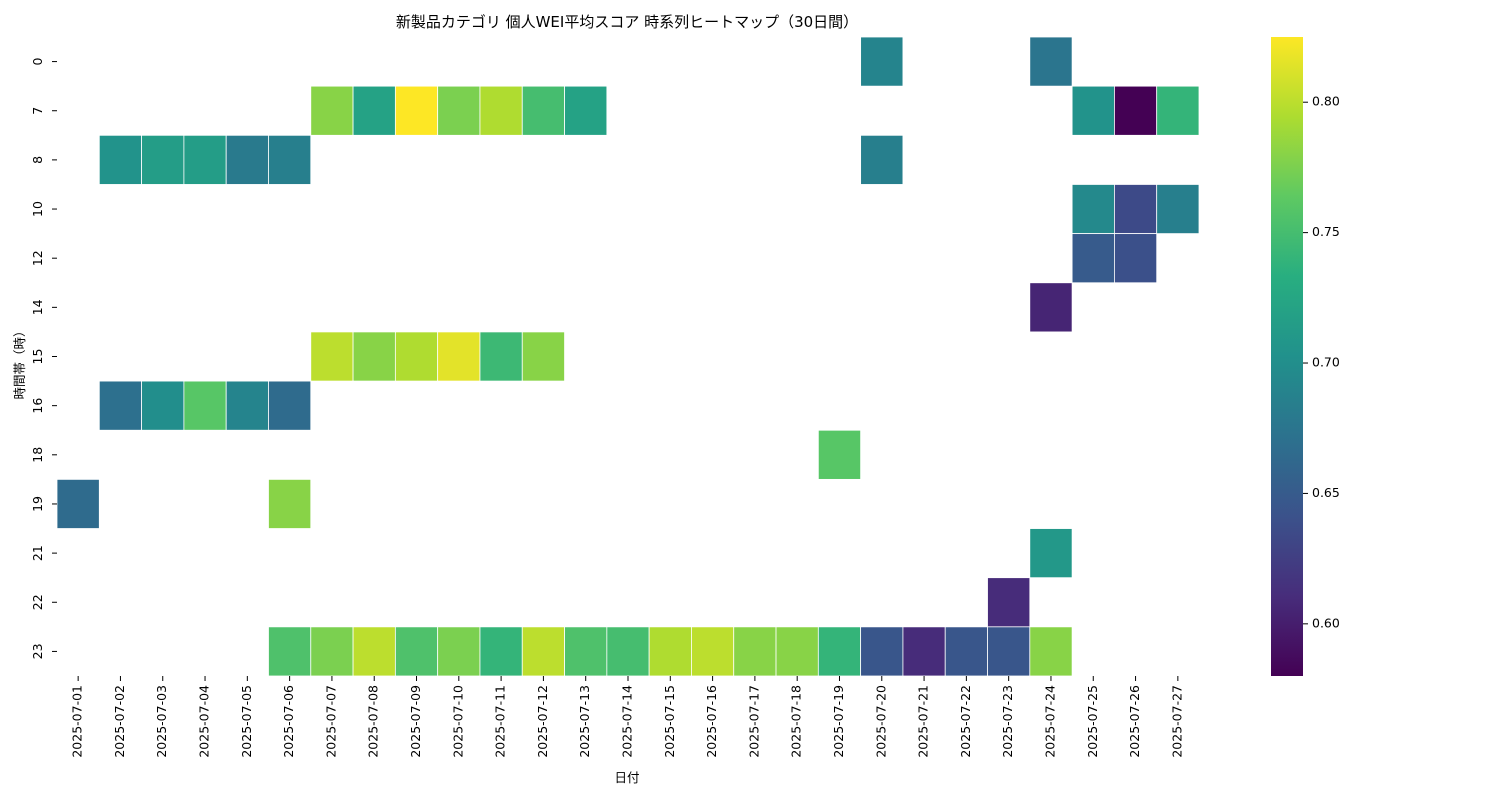 This screenshot has height=800, width=1500. I want to click on chart-title: 新製品カテゴリ 個人WEI平均スコア 時系列ヒートマップ（30日間）, so click(627, 22).